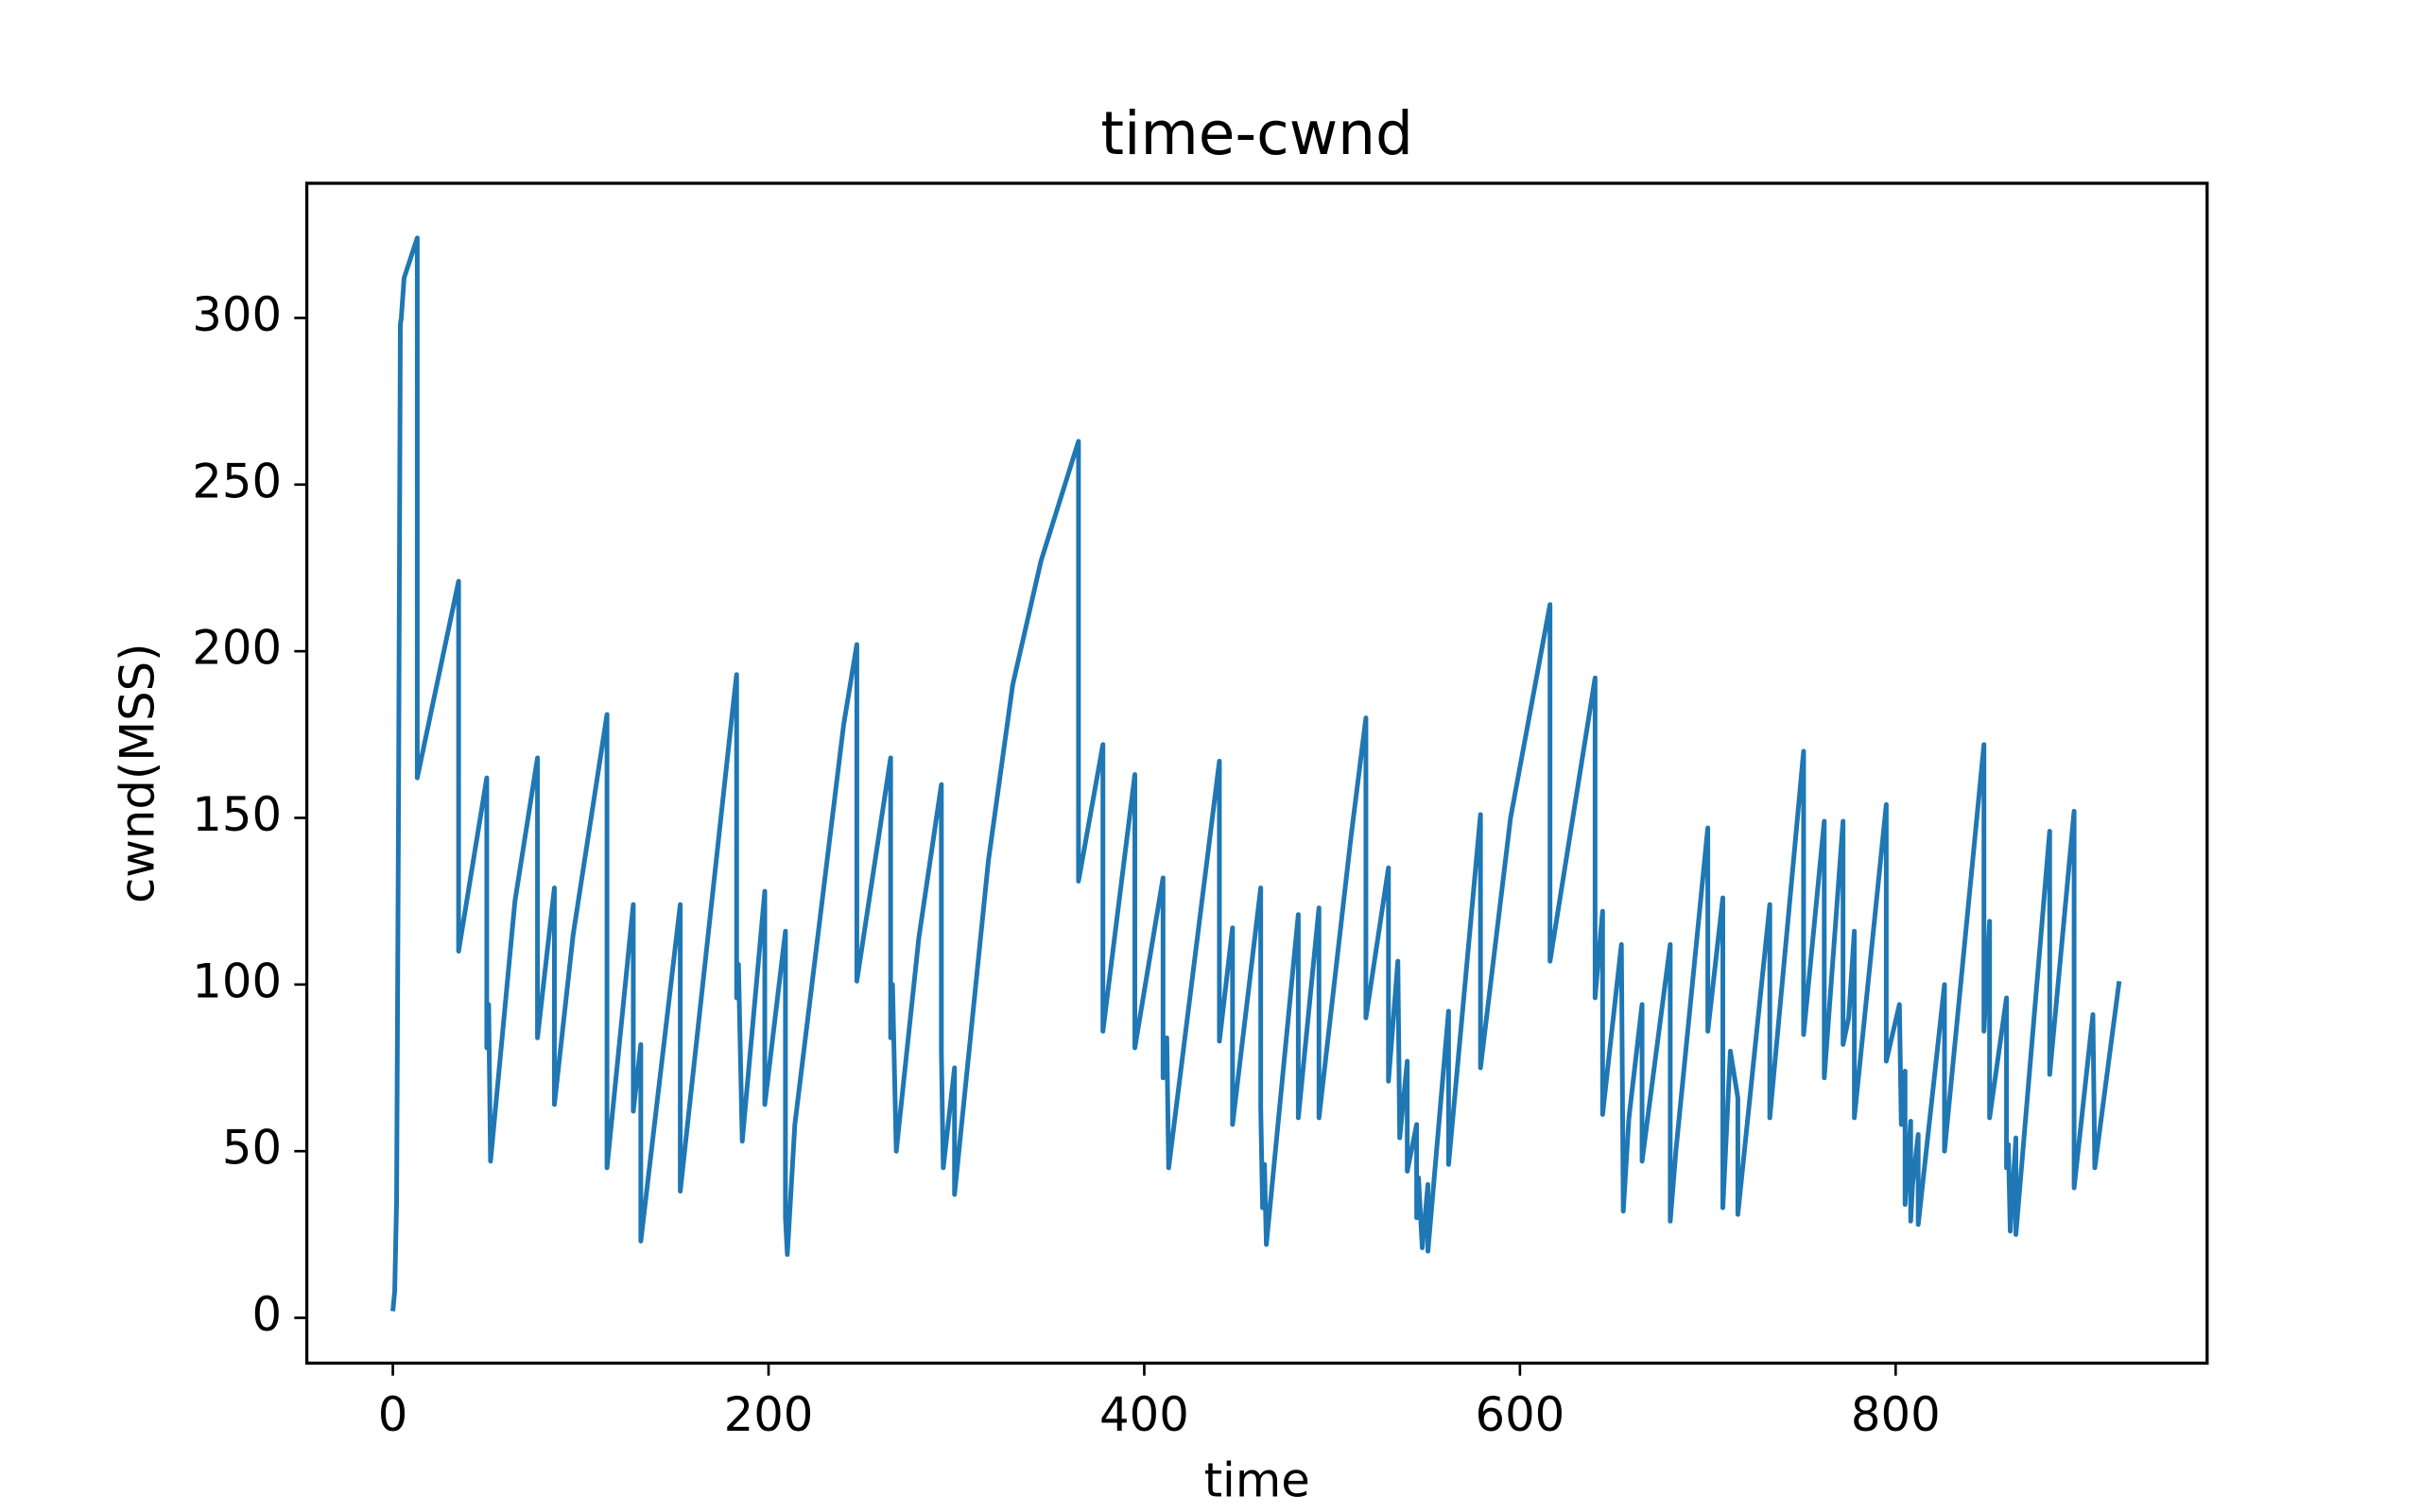 The image size is (2420, 1512). I want to click on x-tick-label: 0, so click(393, 1414).